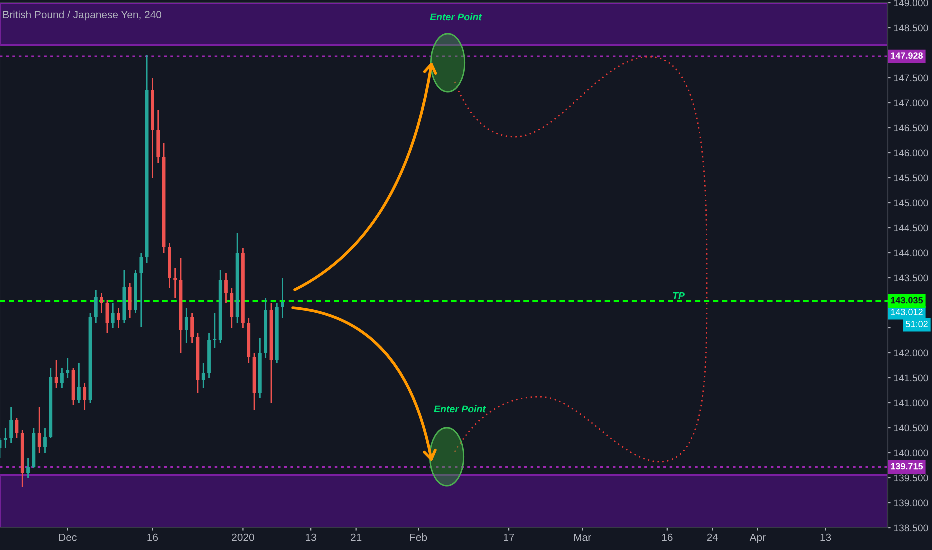  What do you see at coordinates (911, 478) in the screenshot?
I see `y-tick-label: 139.500` at bounding box center [911, 478].